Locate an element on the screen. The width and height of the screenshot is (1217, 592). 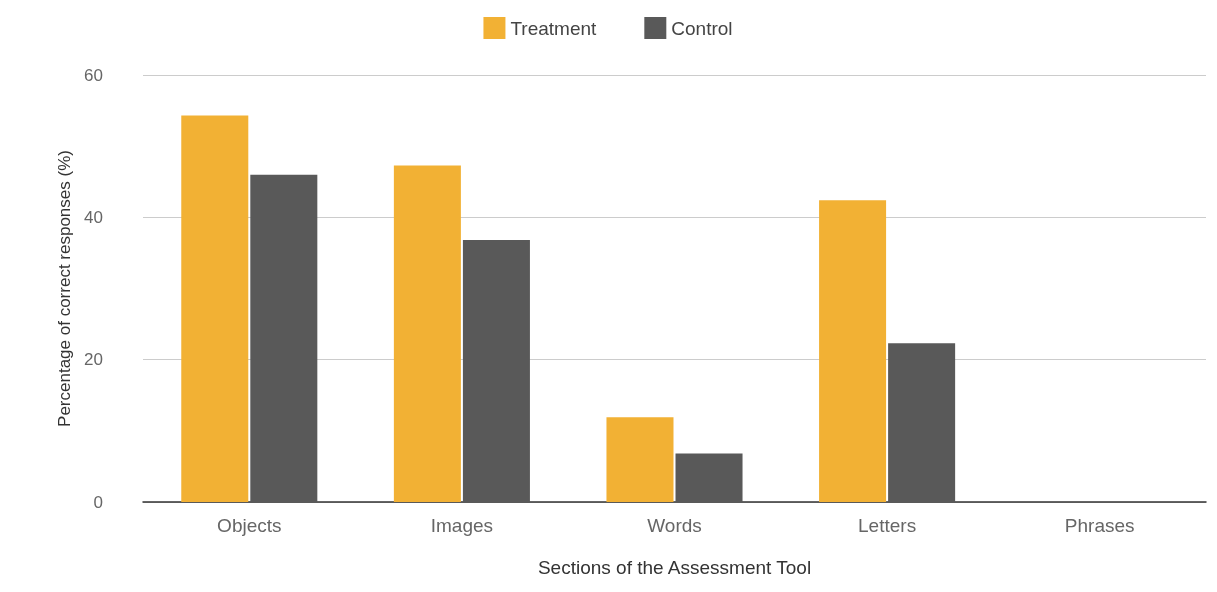
x-tick-label: Words is located at coordinates (674, 525).